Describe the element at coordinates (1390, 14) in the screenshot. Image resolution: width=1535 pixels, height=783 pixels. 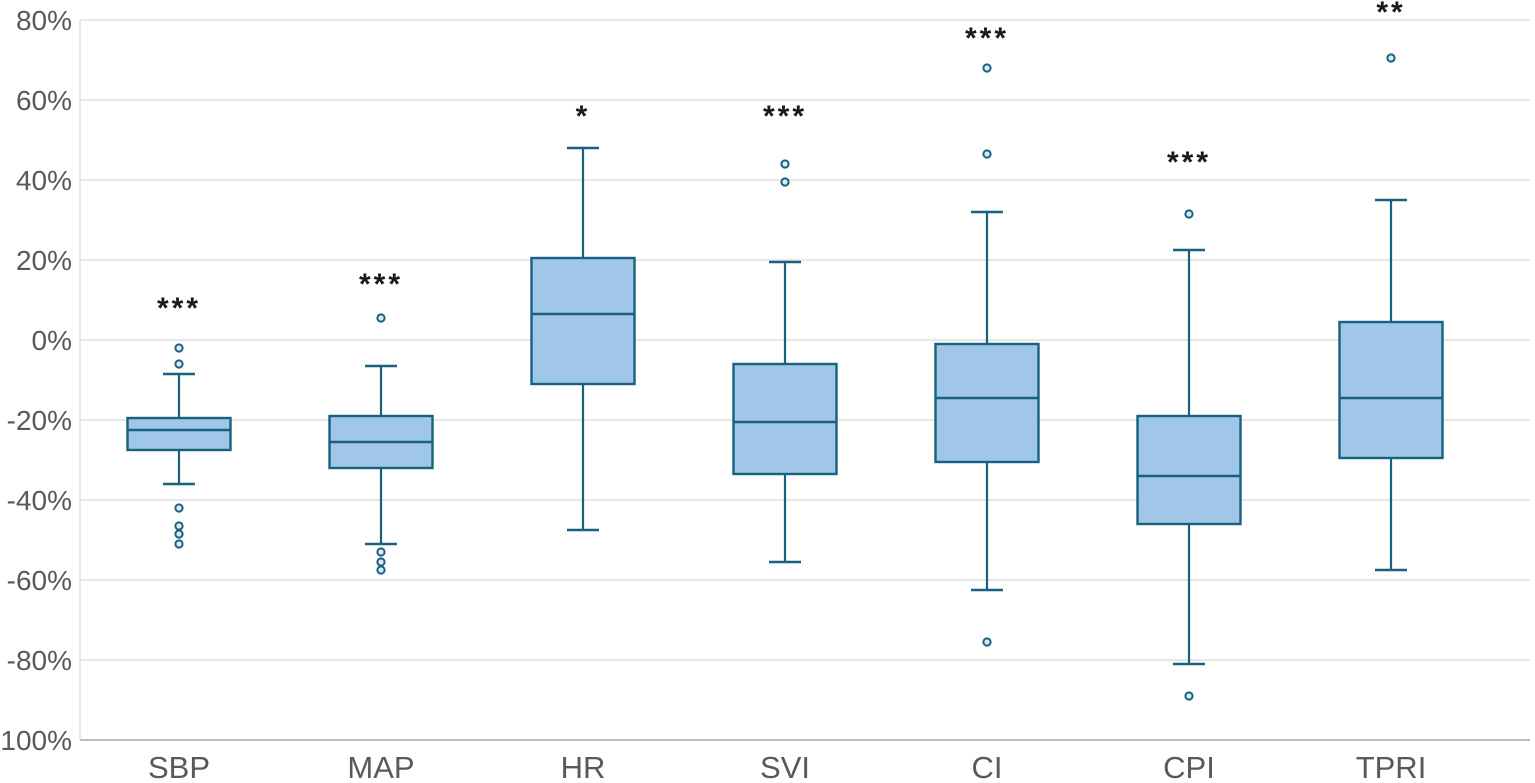
I see `significance-TPRI: **` at that location.